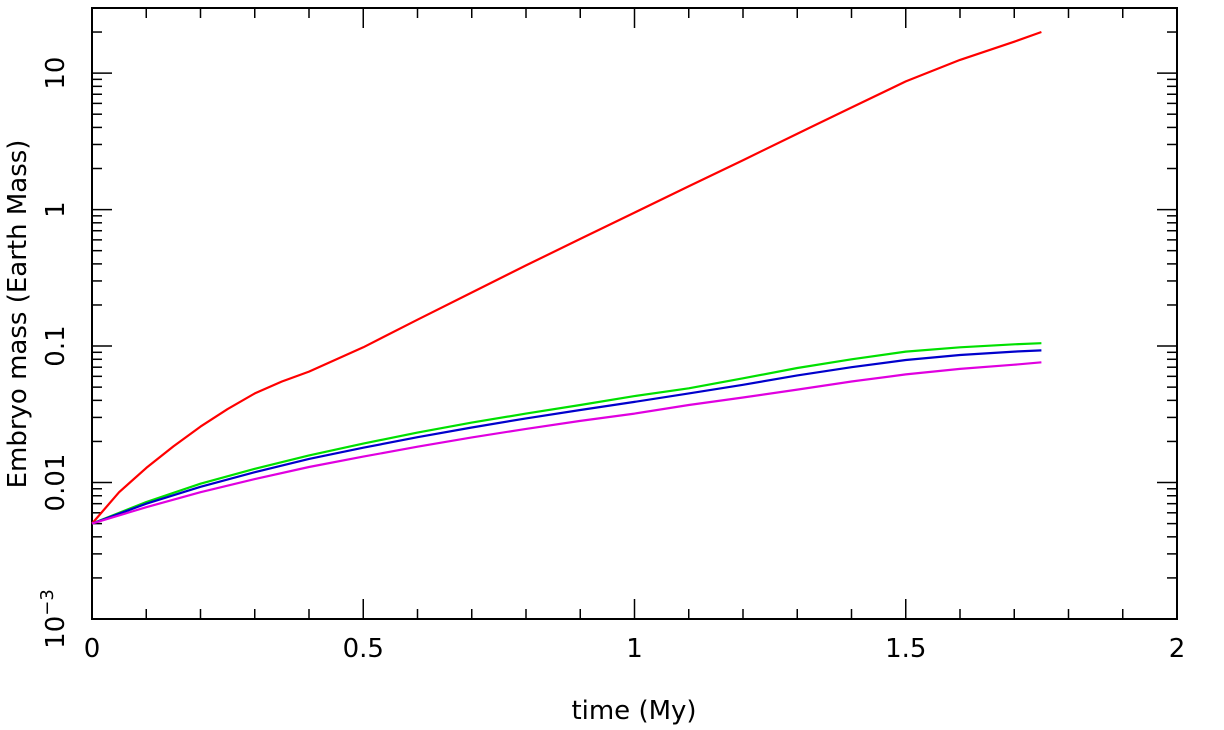 Image resolution: width=1224 pixels, height=730 pixels. I want to click on y-tick-label: 0.1, so click(56, 345).